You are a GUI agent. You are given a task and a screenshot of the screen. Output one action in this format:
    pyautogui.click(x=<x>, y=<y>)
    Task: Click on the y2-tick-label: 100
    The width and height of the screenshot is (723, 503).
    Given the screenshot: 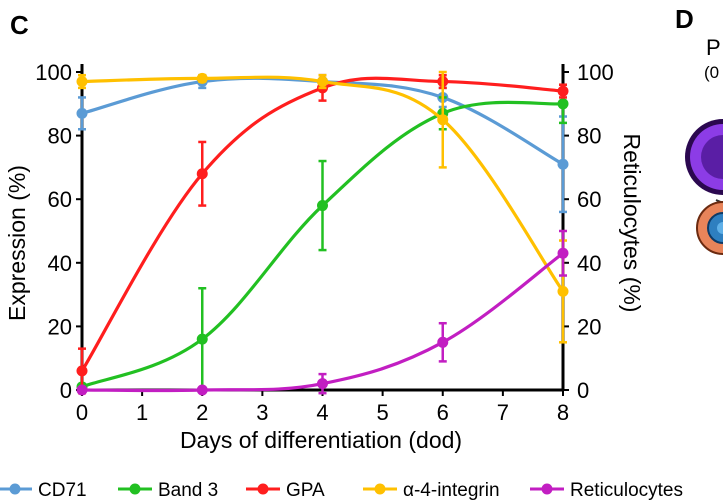 What is the action you would take?
    pyautogui.click(x=595, y=72)
    